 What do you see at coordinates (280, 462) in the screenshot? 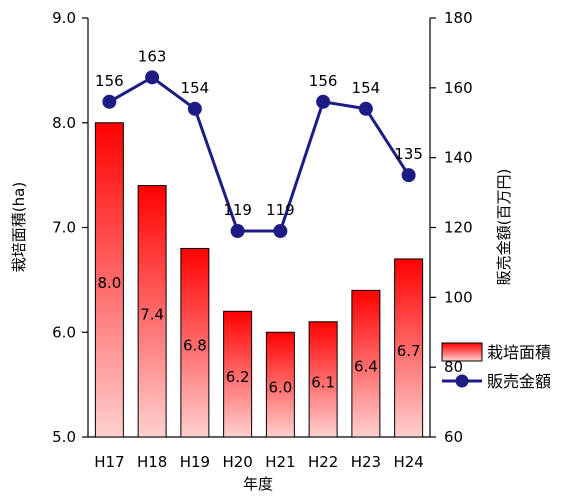
I see `x-tick-label: H21` at bounding box center [280, 462].